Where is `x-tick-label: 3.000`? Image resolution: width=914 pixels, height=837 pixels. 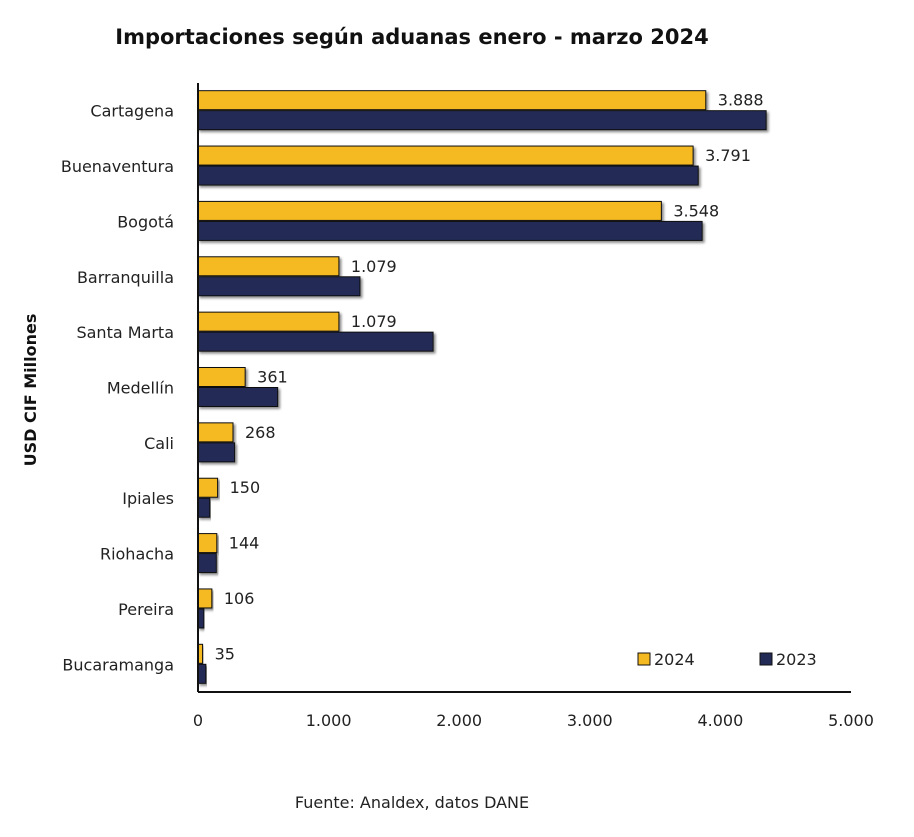 x-tick-label: 3.000 is located at coordinates (590, 720).